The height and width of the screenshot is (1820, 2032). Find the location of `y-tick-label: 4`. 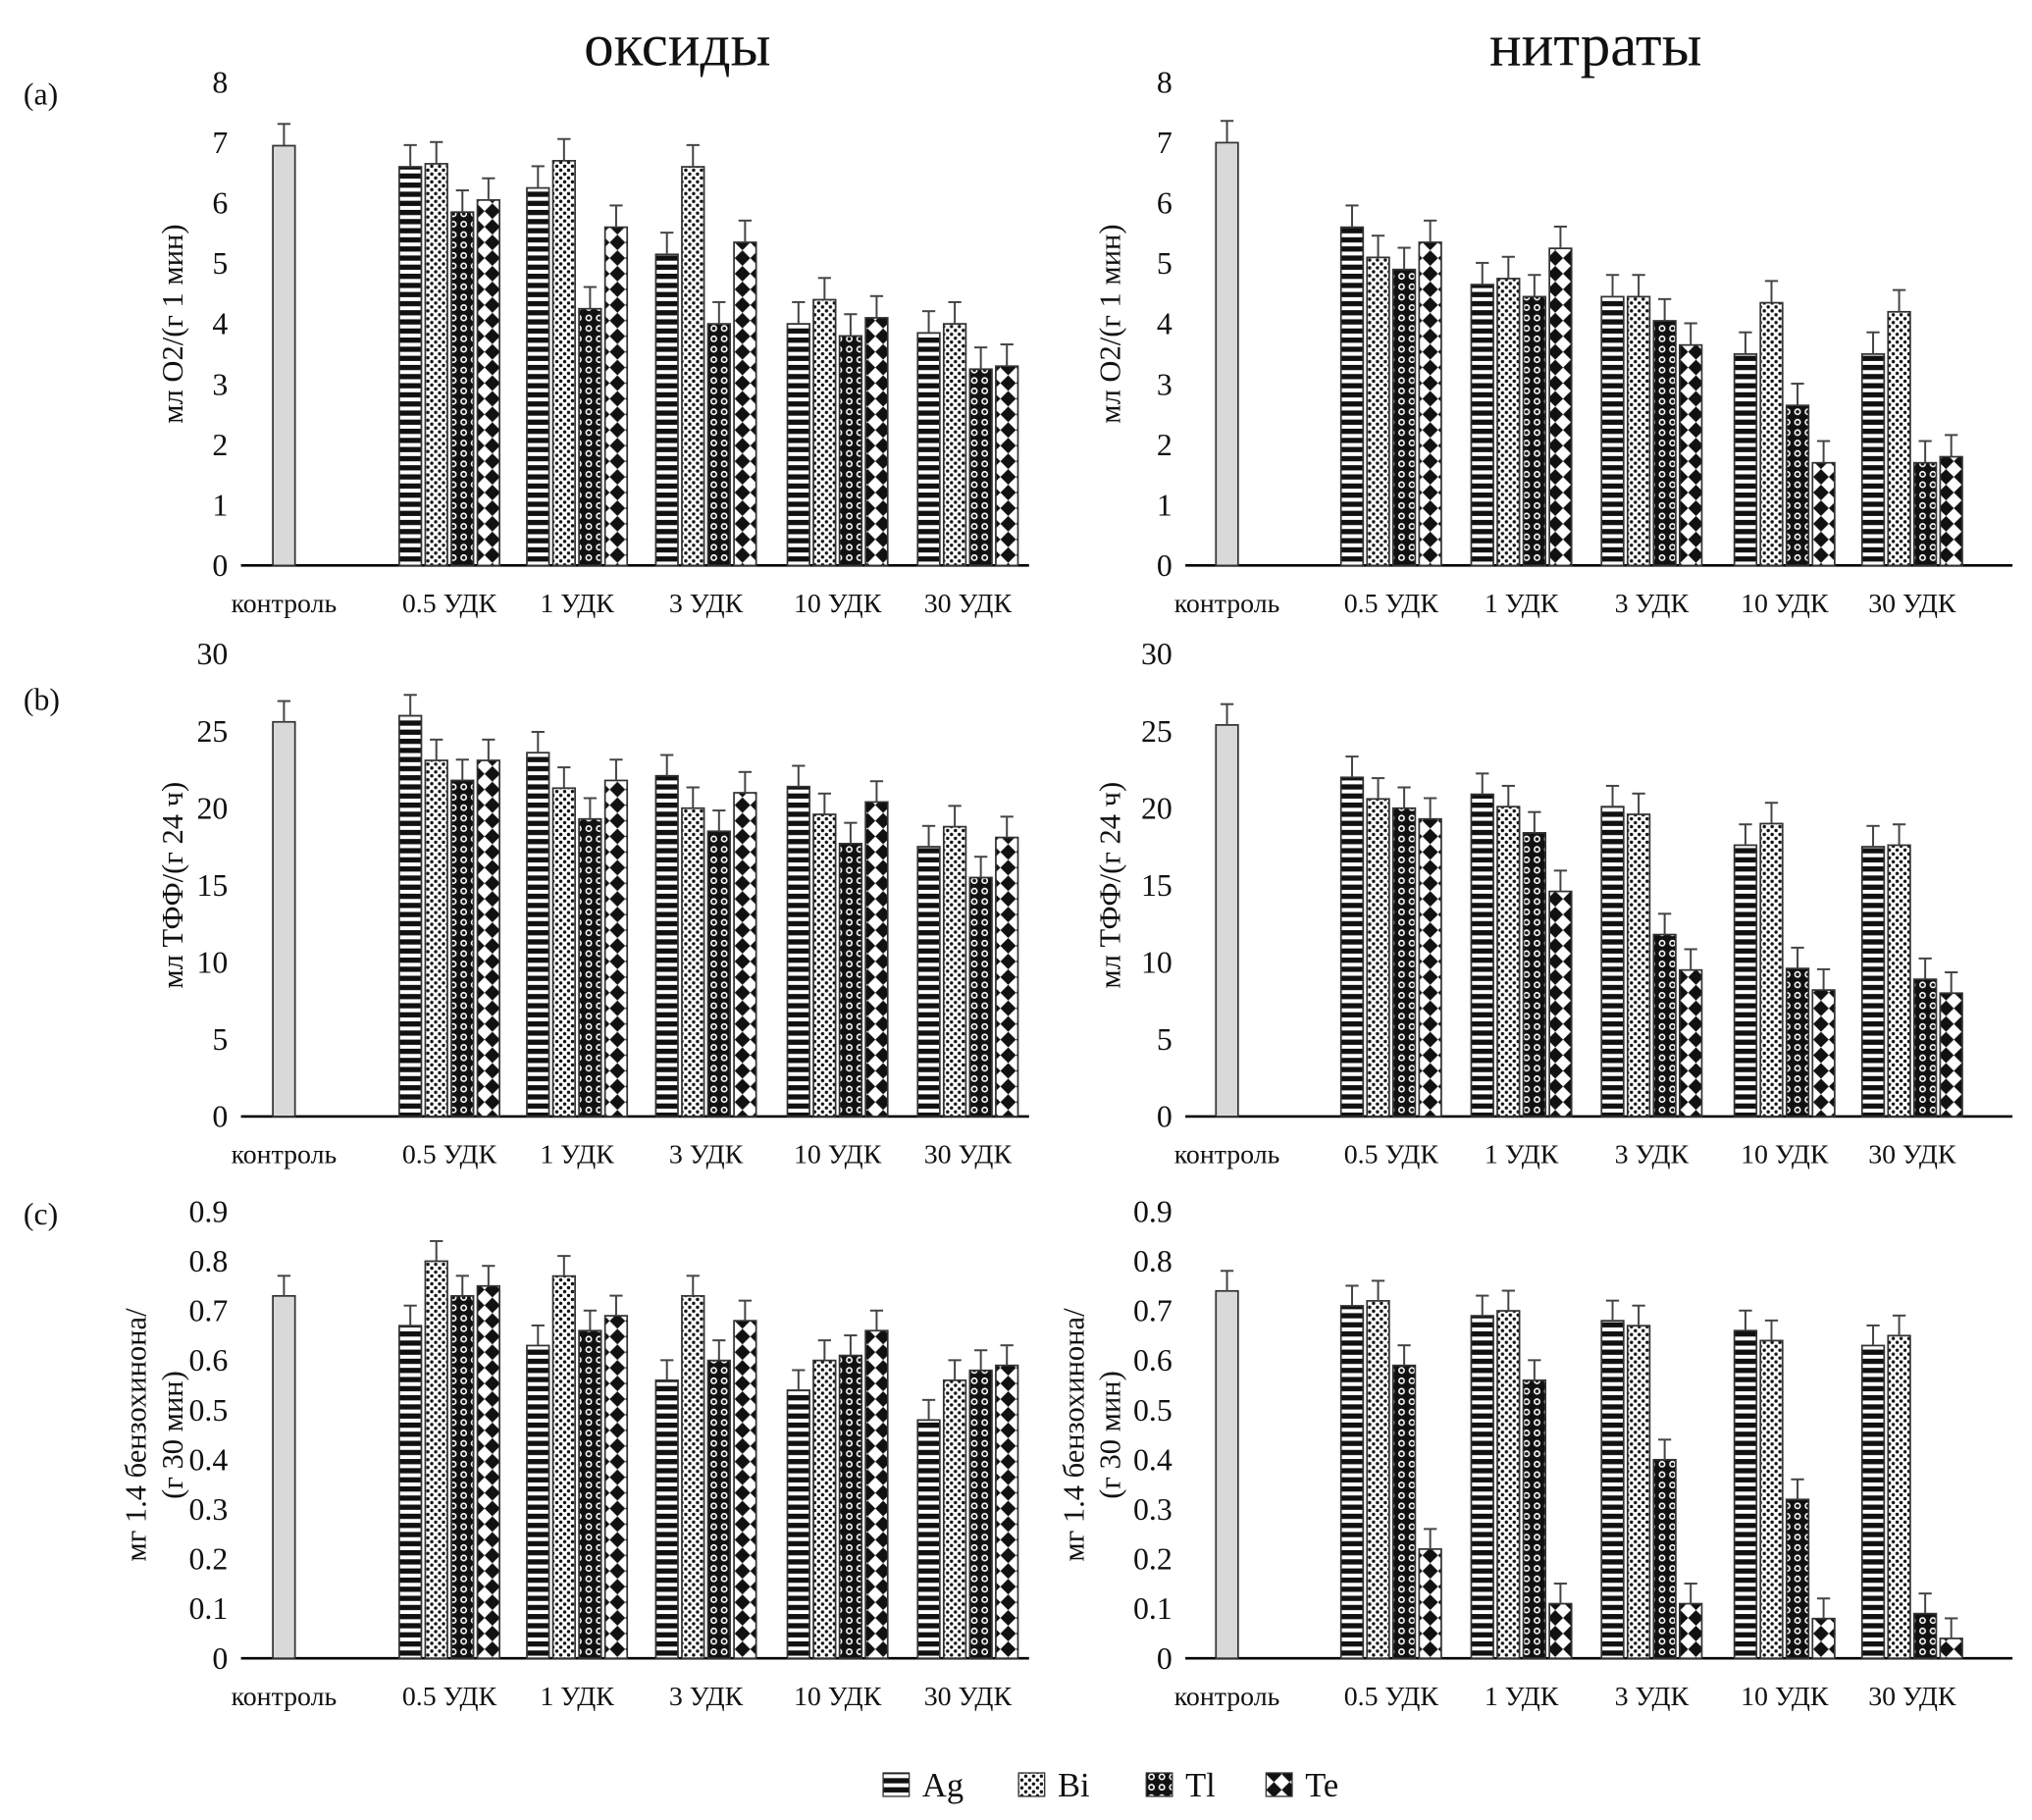

y-tick-label: 4 is located at coordinates (220, 324).